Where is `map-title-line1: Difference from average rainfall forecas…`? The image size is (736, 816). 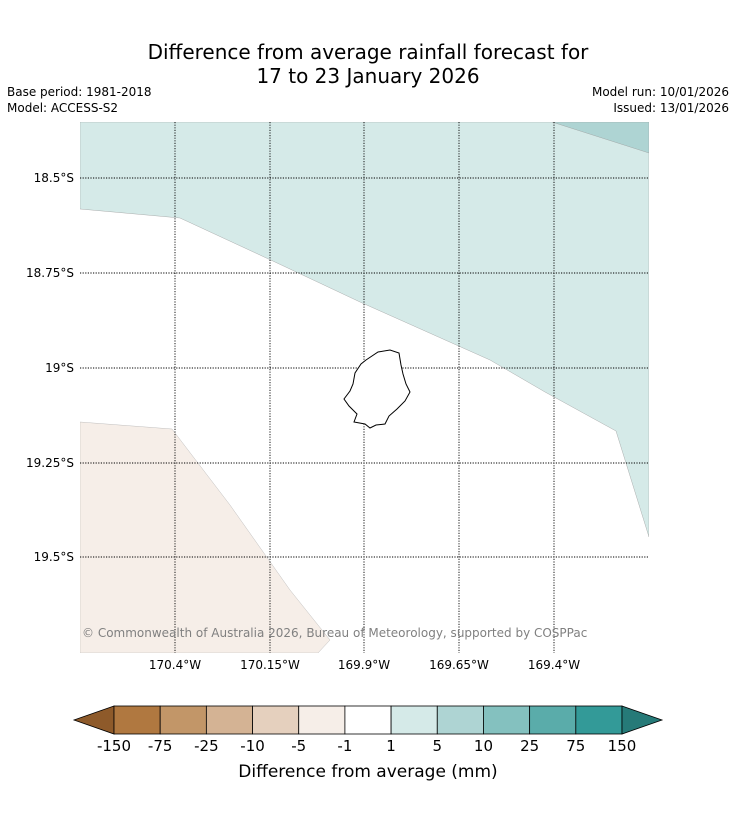
map-title-line1: Difference from average rainfall forecas… is located at coordinates (368, 52).